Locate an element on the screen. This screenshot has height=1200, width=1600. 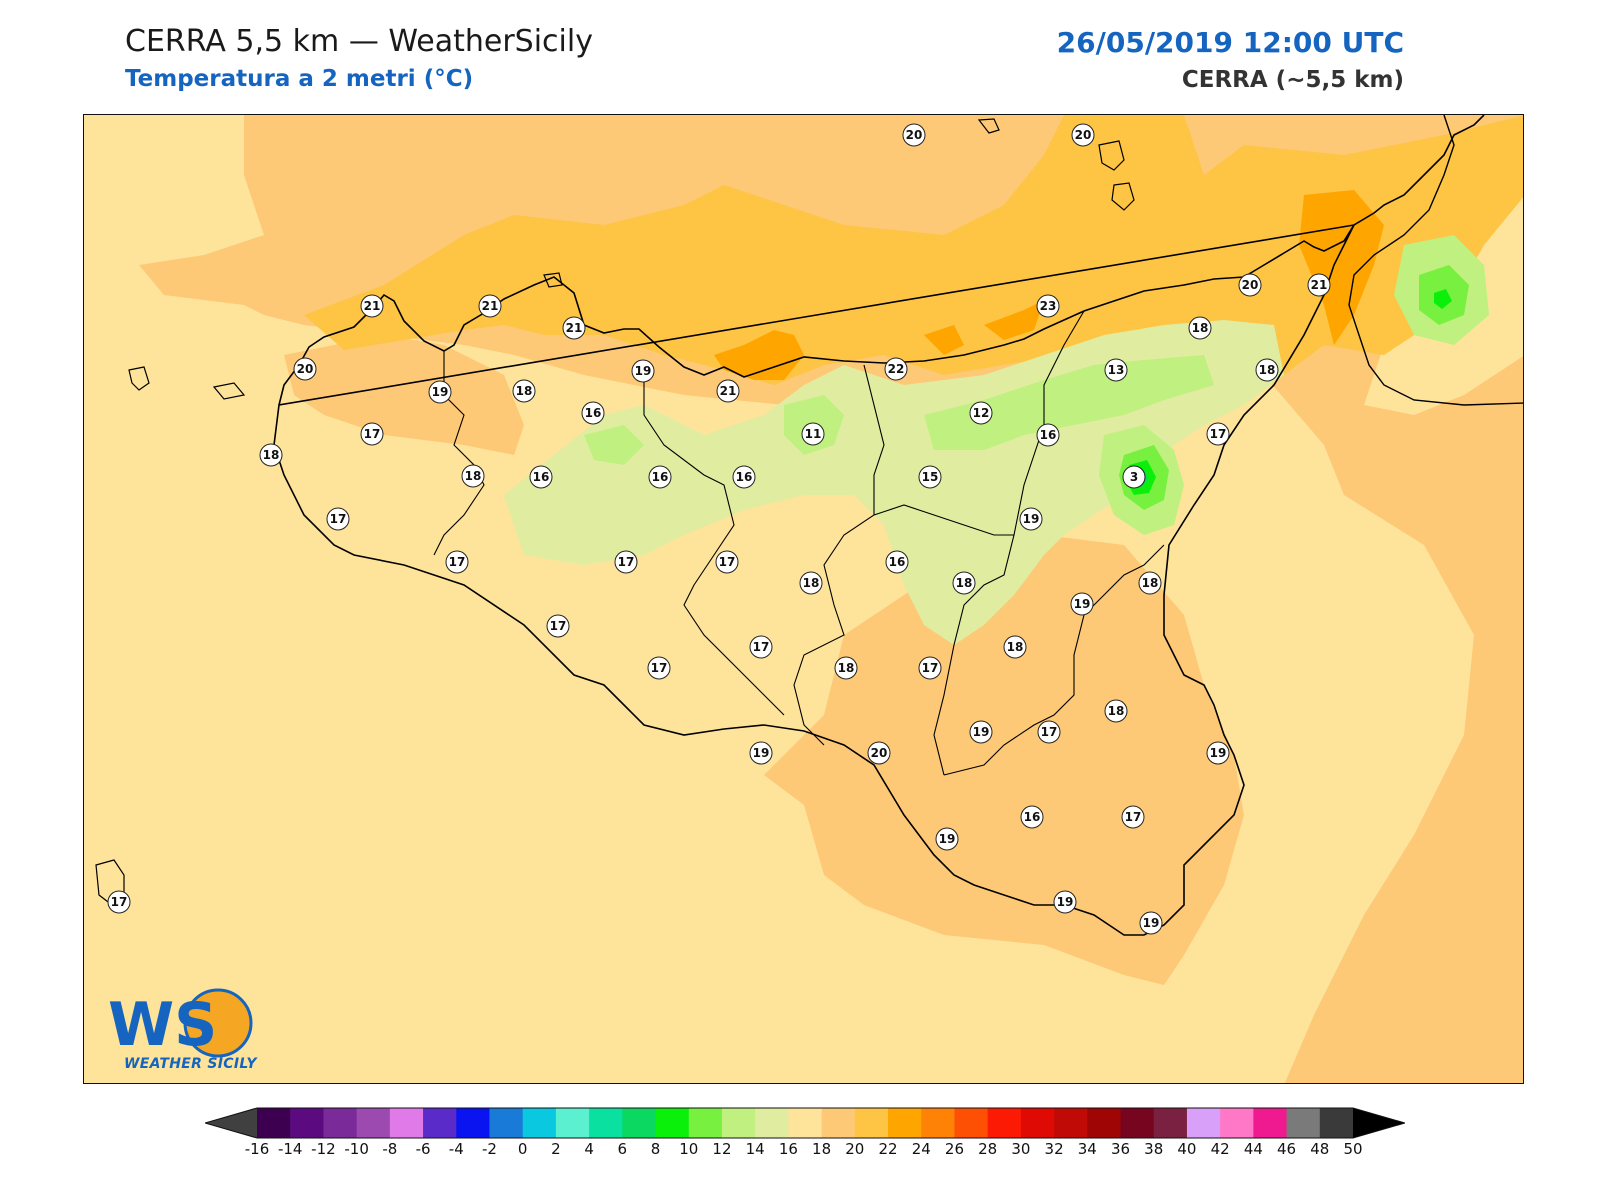
colorbar-tick-label: -14 is located at coordinates (290, 1149).